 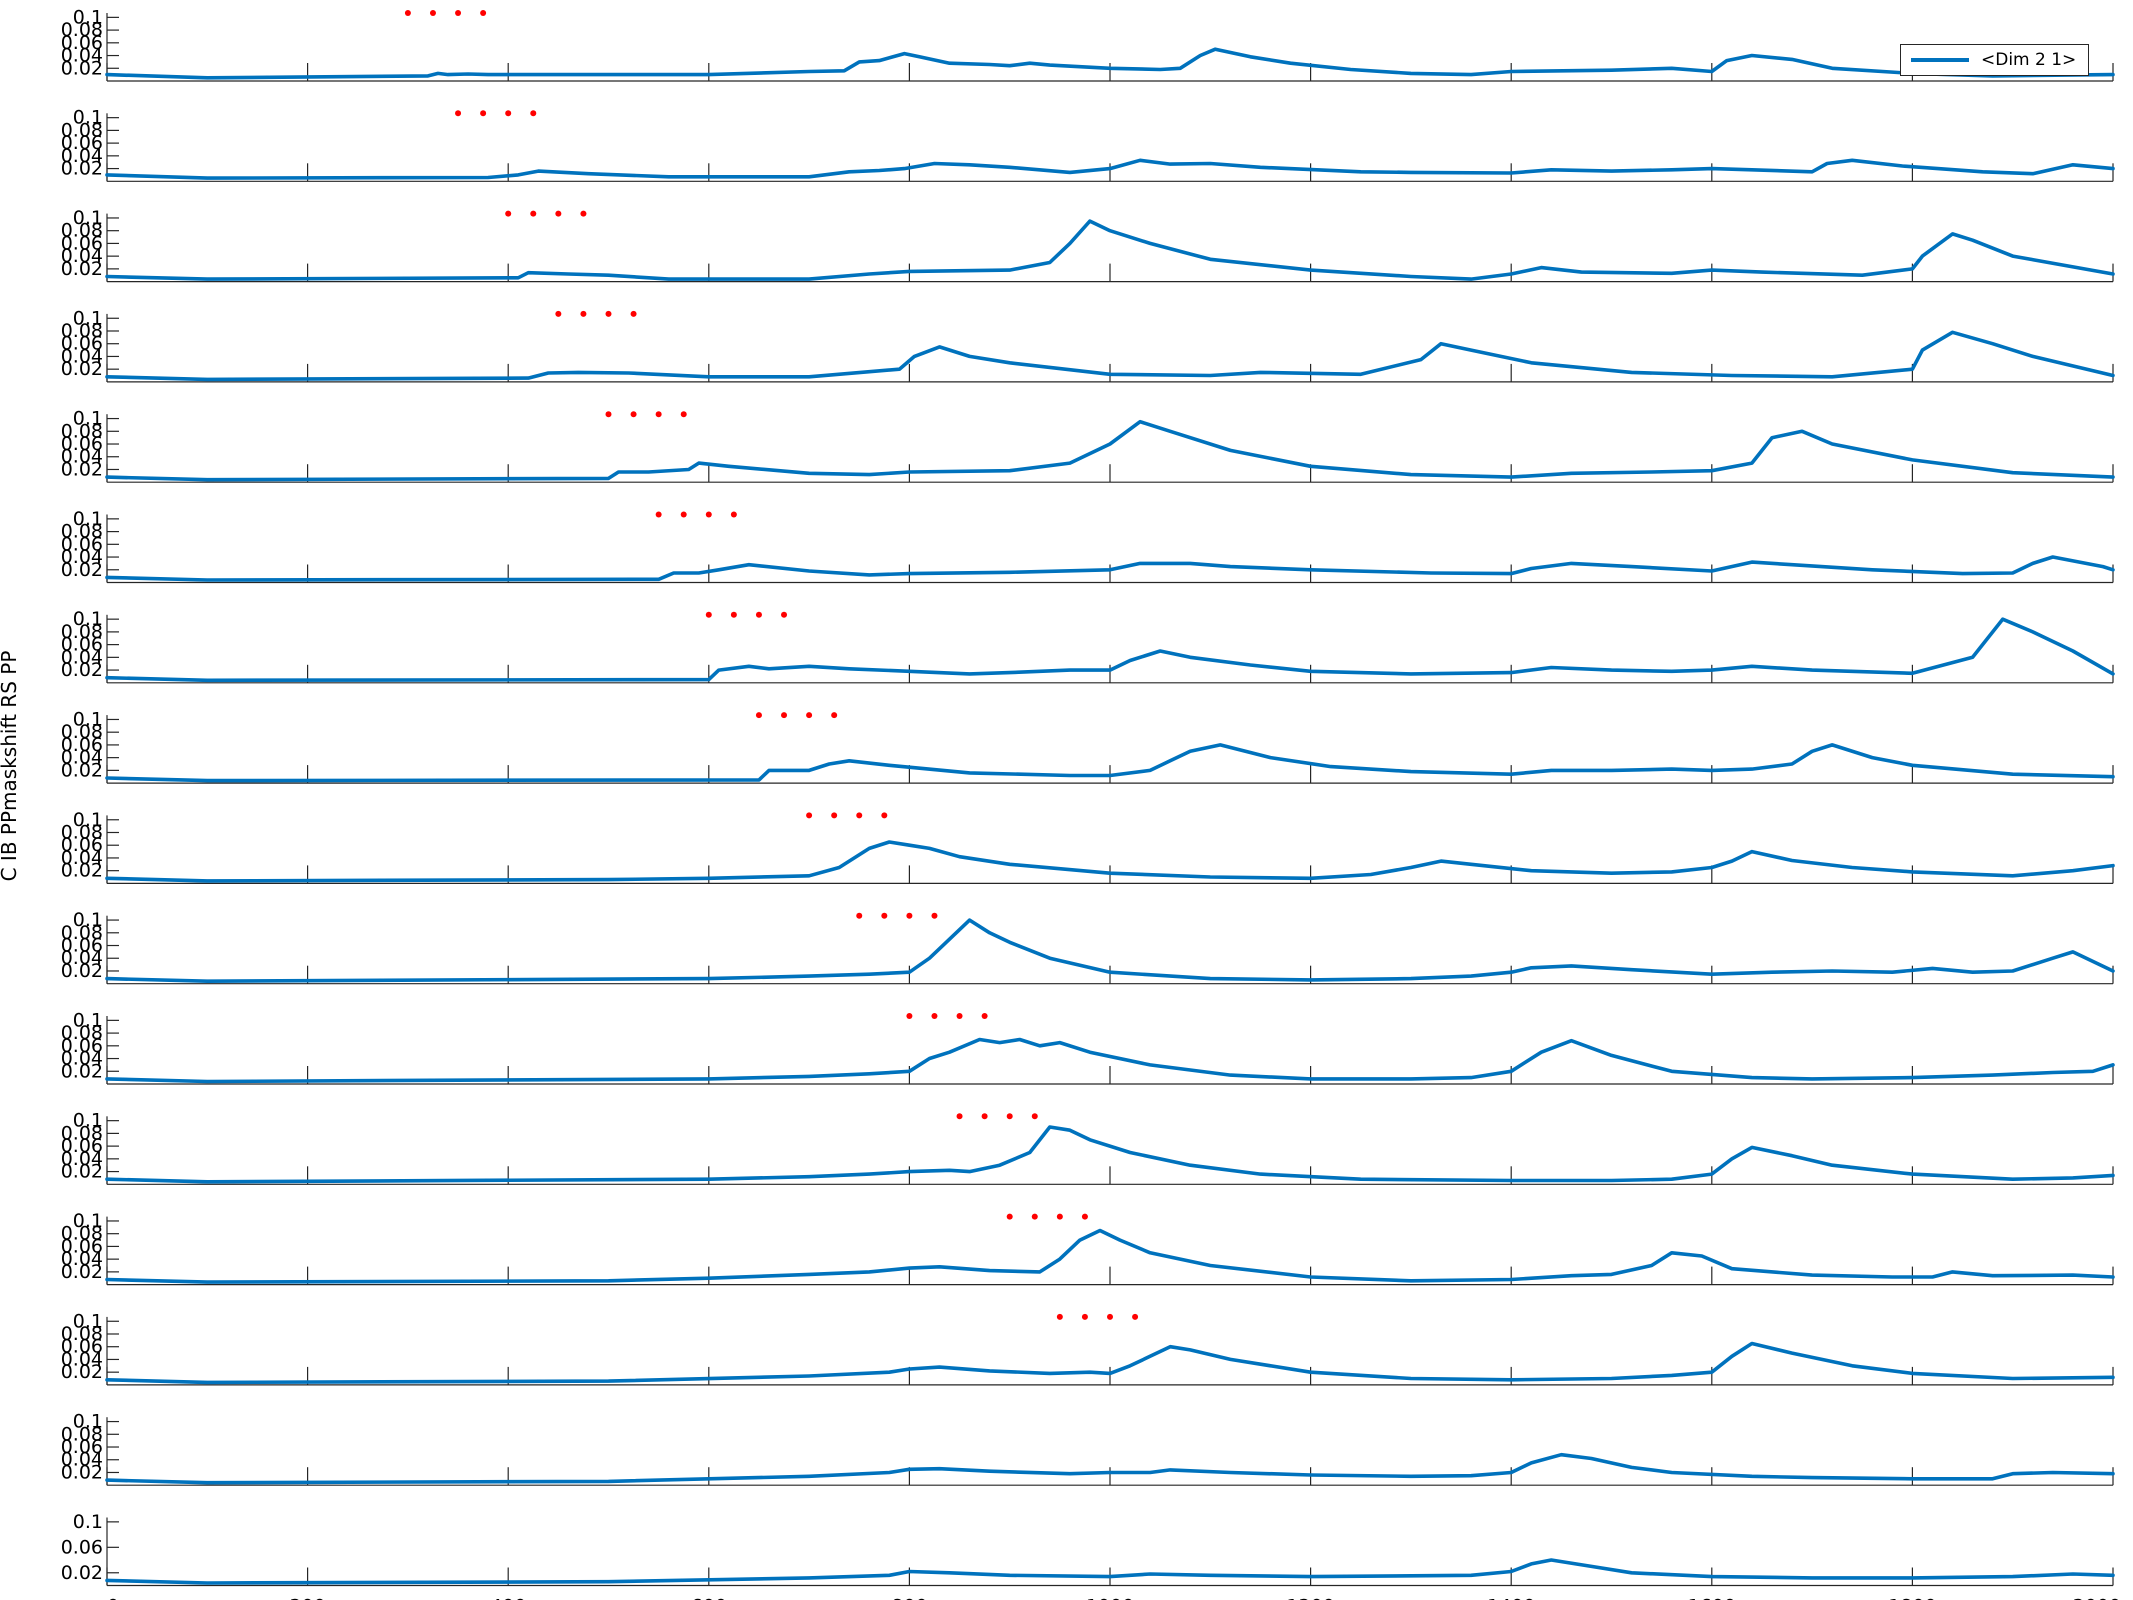 I want to click on x-tick-label: 1800, so click(x=1912, y=1598).